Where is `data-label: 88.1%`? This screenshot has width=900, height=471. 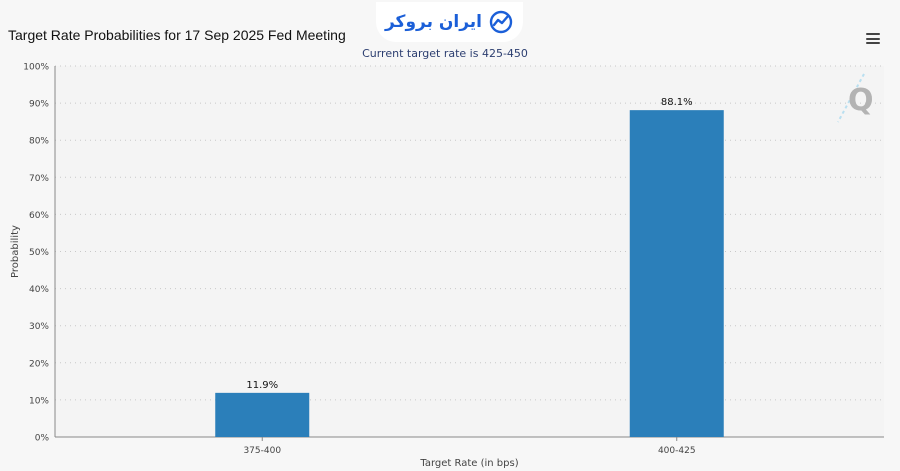
data-label: 88.1% is located at coordinates (677, 102).